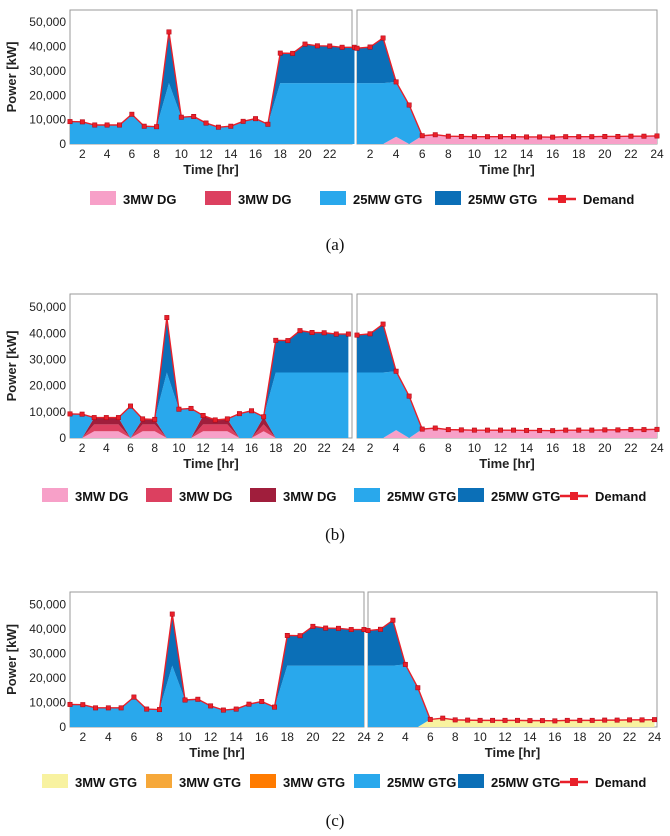  What do you see at coordinates (47, 629) in the screenshot?
I see `chart-2-ytick-label: 40,000` at bounding box center [47, 629].